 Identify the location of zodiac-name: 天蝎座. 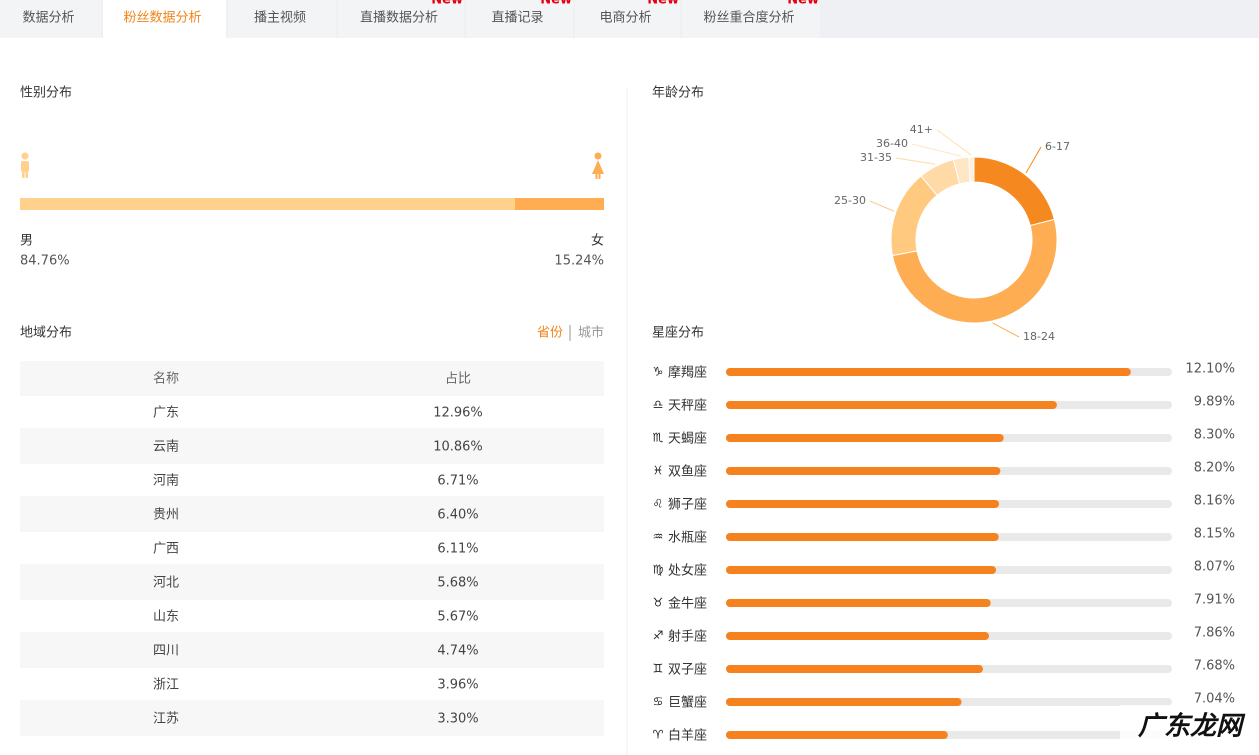
(687, 439).